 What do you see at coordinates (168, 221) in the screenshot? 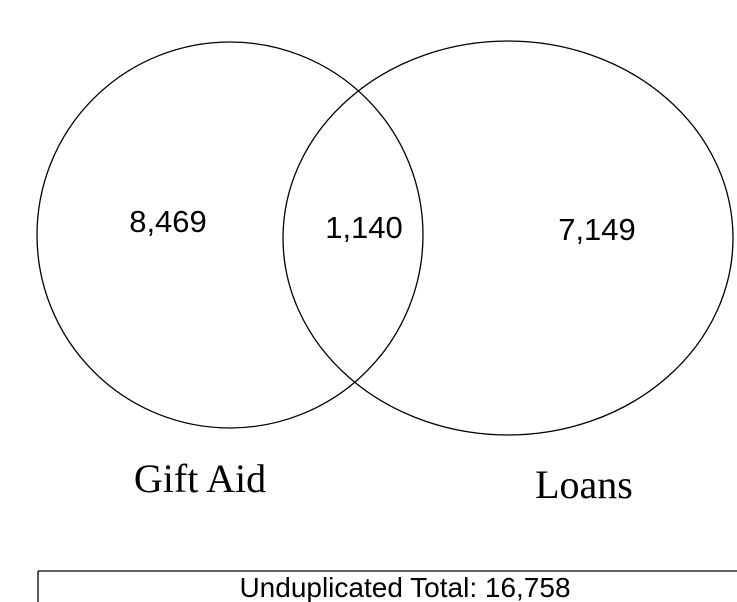
I see `left-only-count: 8,469` at bounding box center [168, 221].